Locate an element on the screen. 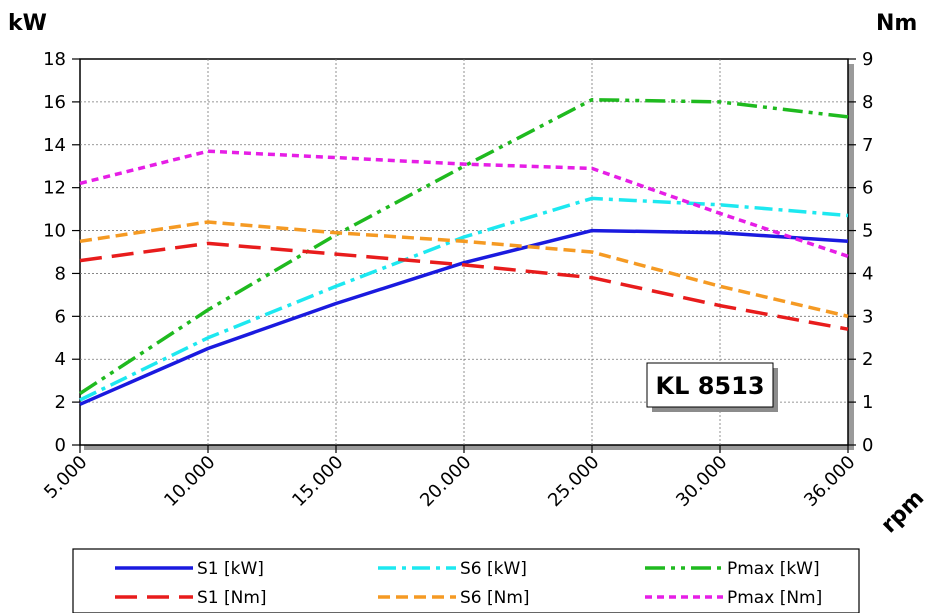  legend-label: S6 [Nm] is located at coordinates (495, 598).